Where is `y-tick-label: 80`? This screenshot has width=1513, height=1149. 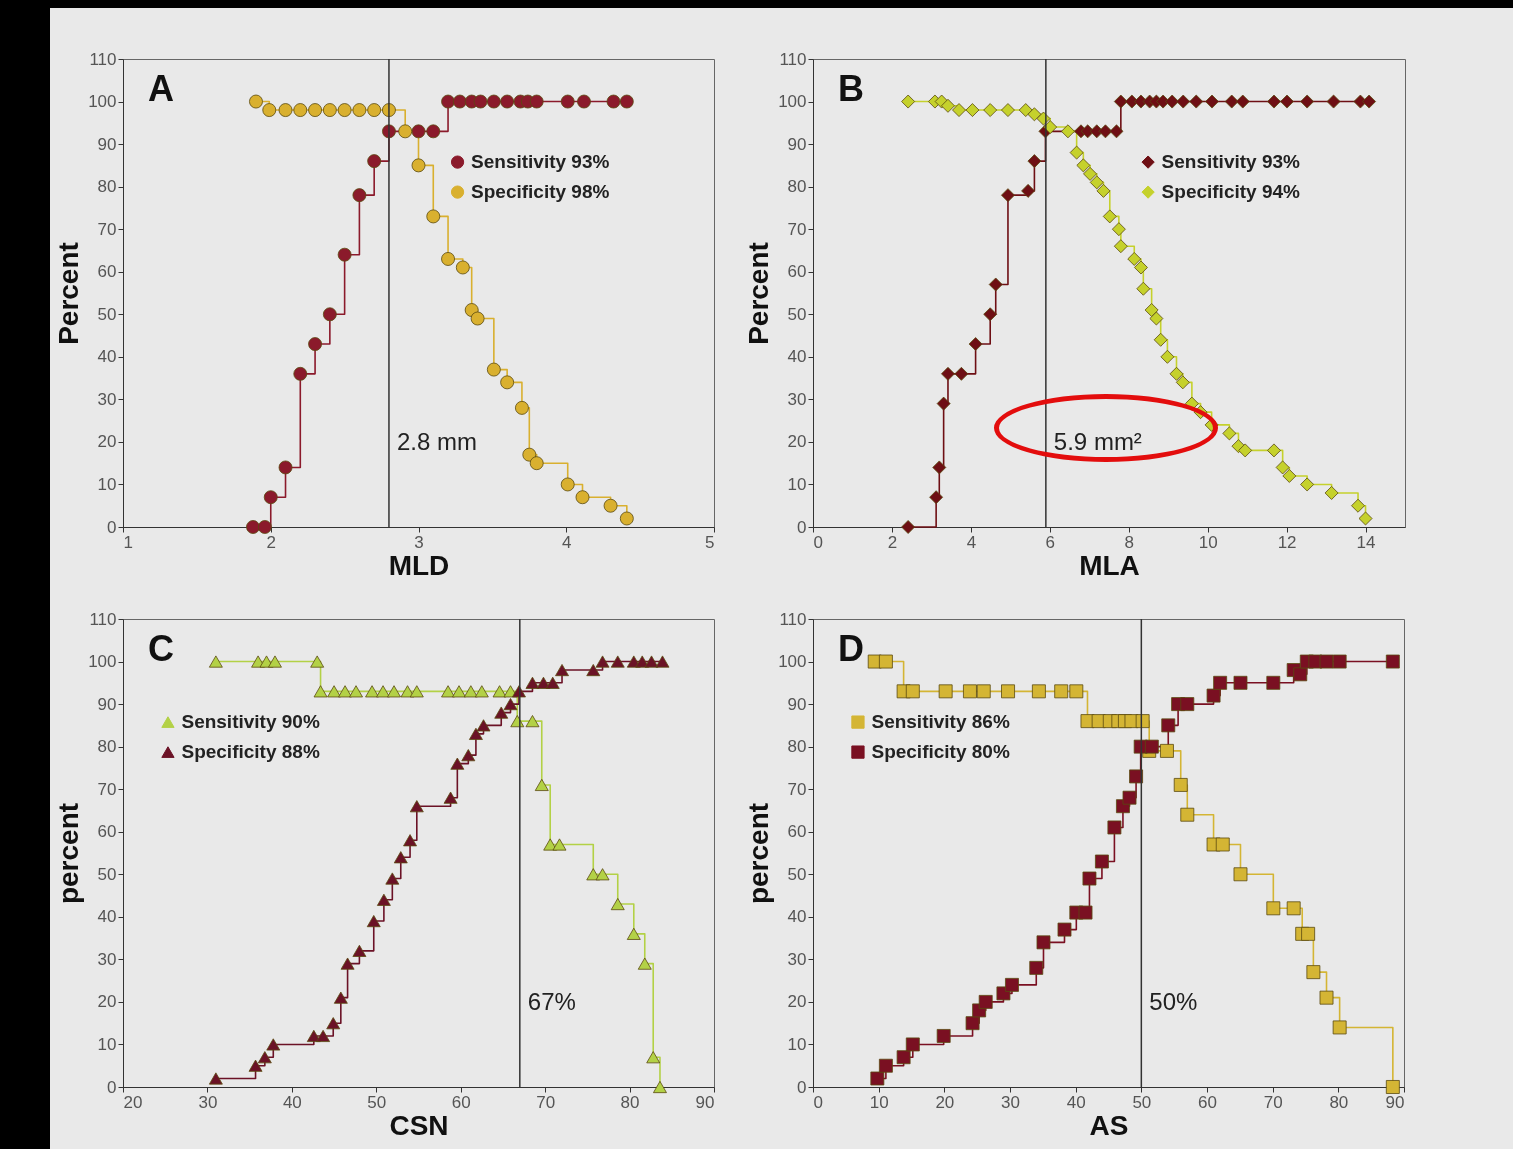 y-tick-label: 80 is located at coordinates (107, 747).